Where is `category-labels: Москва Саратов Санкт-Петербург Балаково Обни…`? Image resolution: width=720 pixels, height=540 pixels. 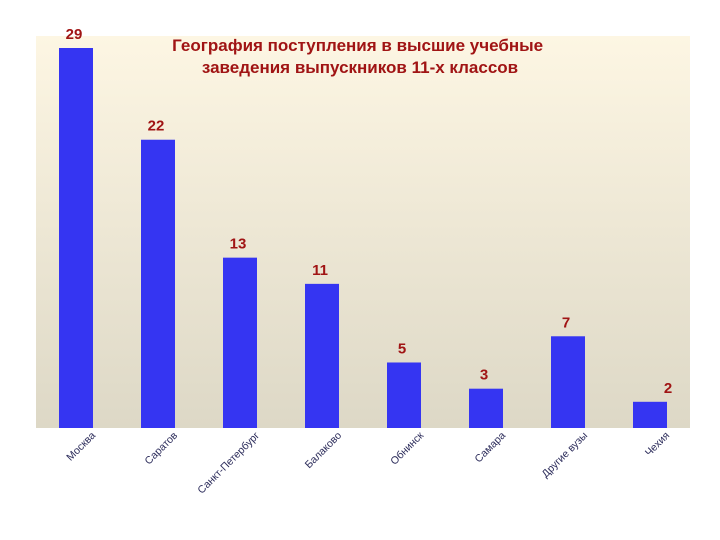
category-labels: Москва Саратов Санкт-Петербург Балаково Обни… is located at coordinates (368, 462).